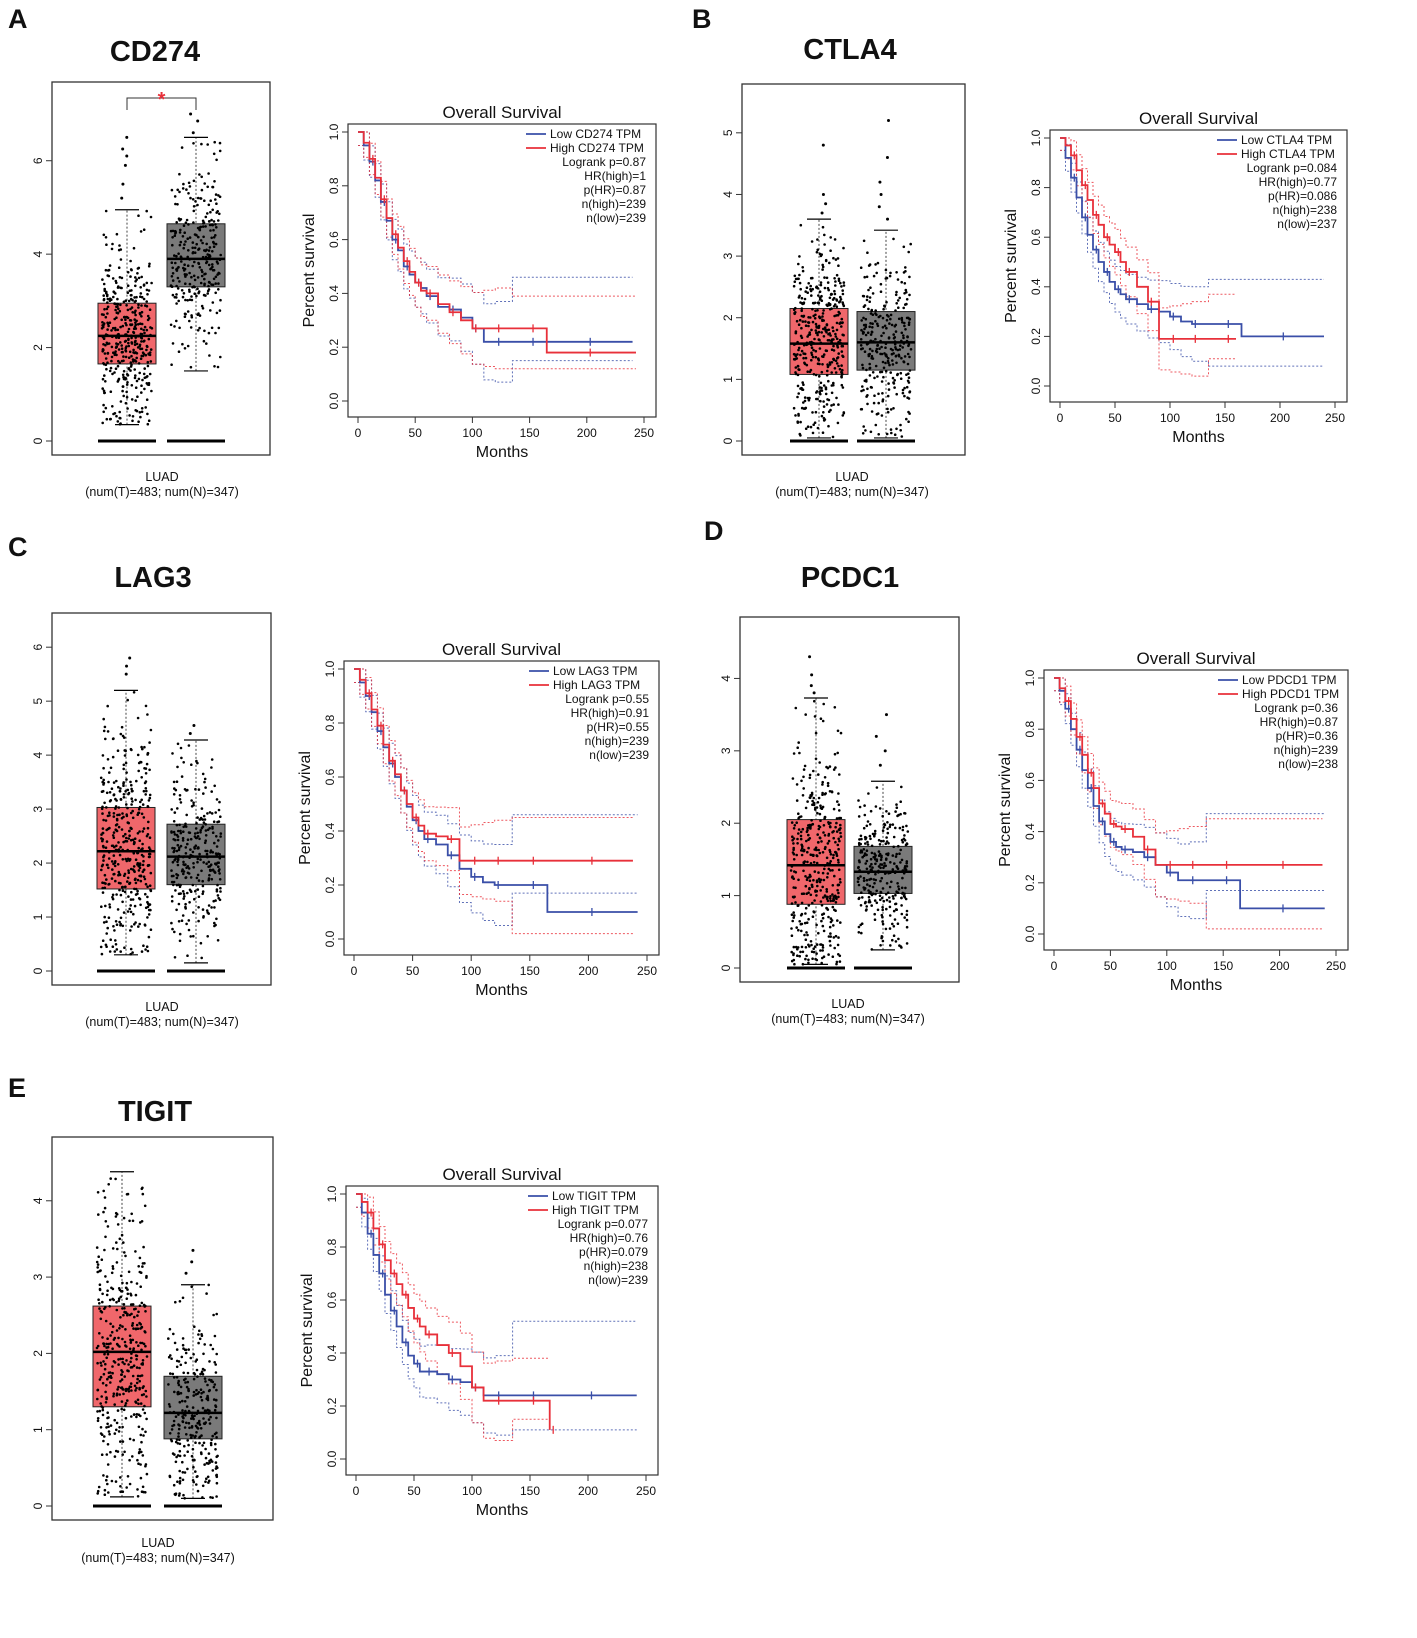  I want to click on legend-label: Low CD274 TPM, so click(595, 134).